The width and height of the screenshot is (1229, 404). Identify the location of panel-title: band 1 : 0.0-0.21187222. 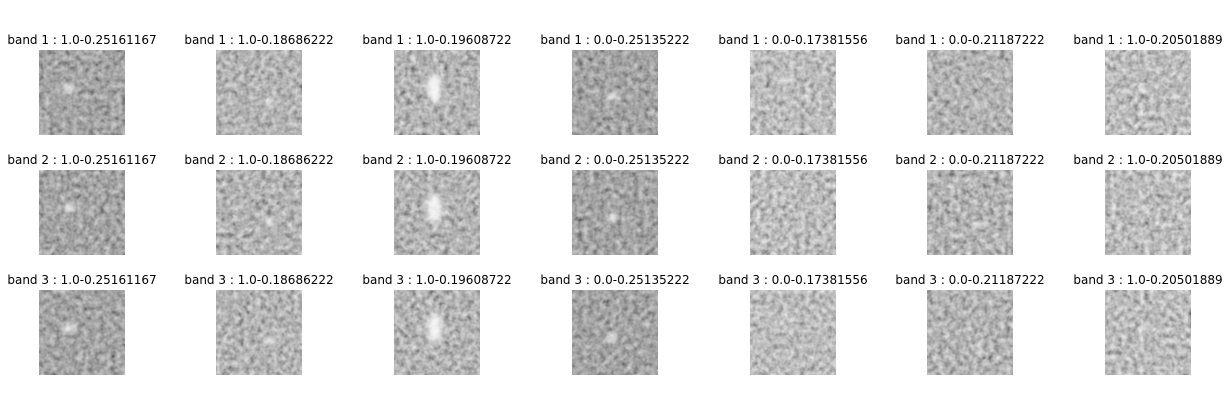
(969, 40).